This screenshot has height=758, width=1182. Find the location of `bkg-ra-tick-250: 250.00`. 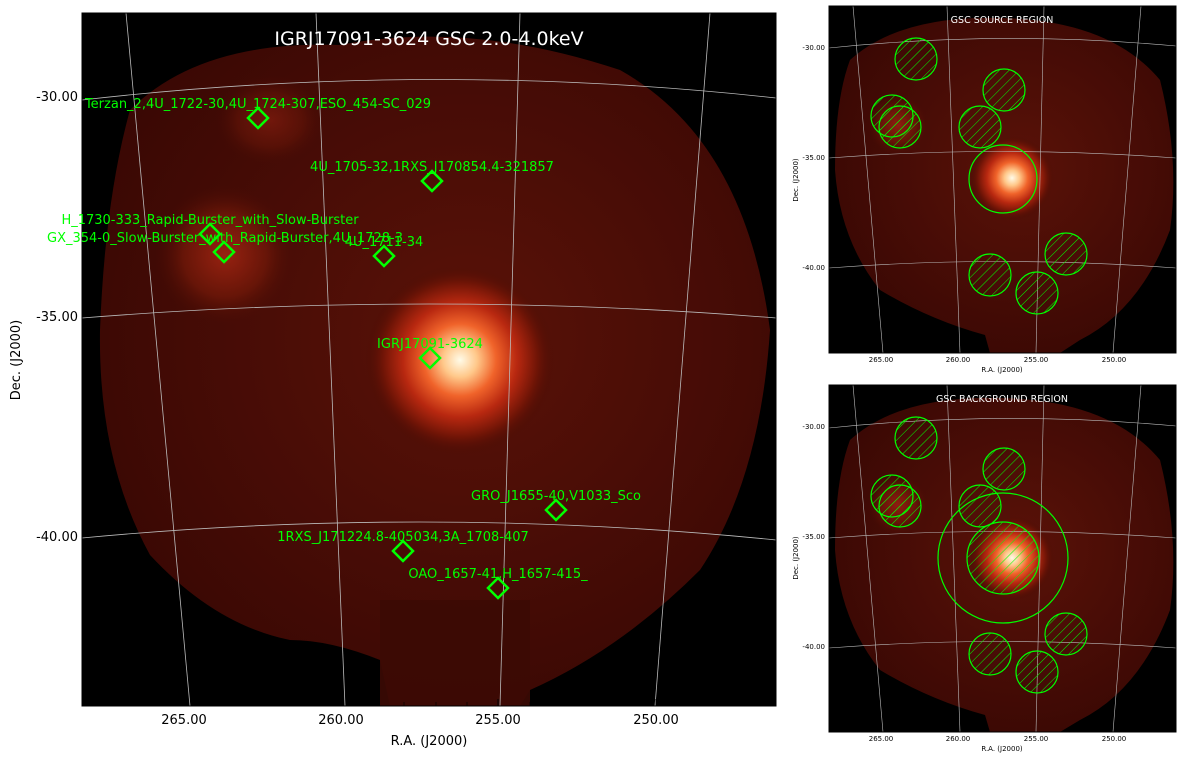

bkg-ra-tick-250: 250.00 is located at coordinates (1114, 739).